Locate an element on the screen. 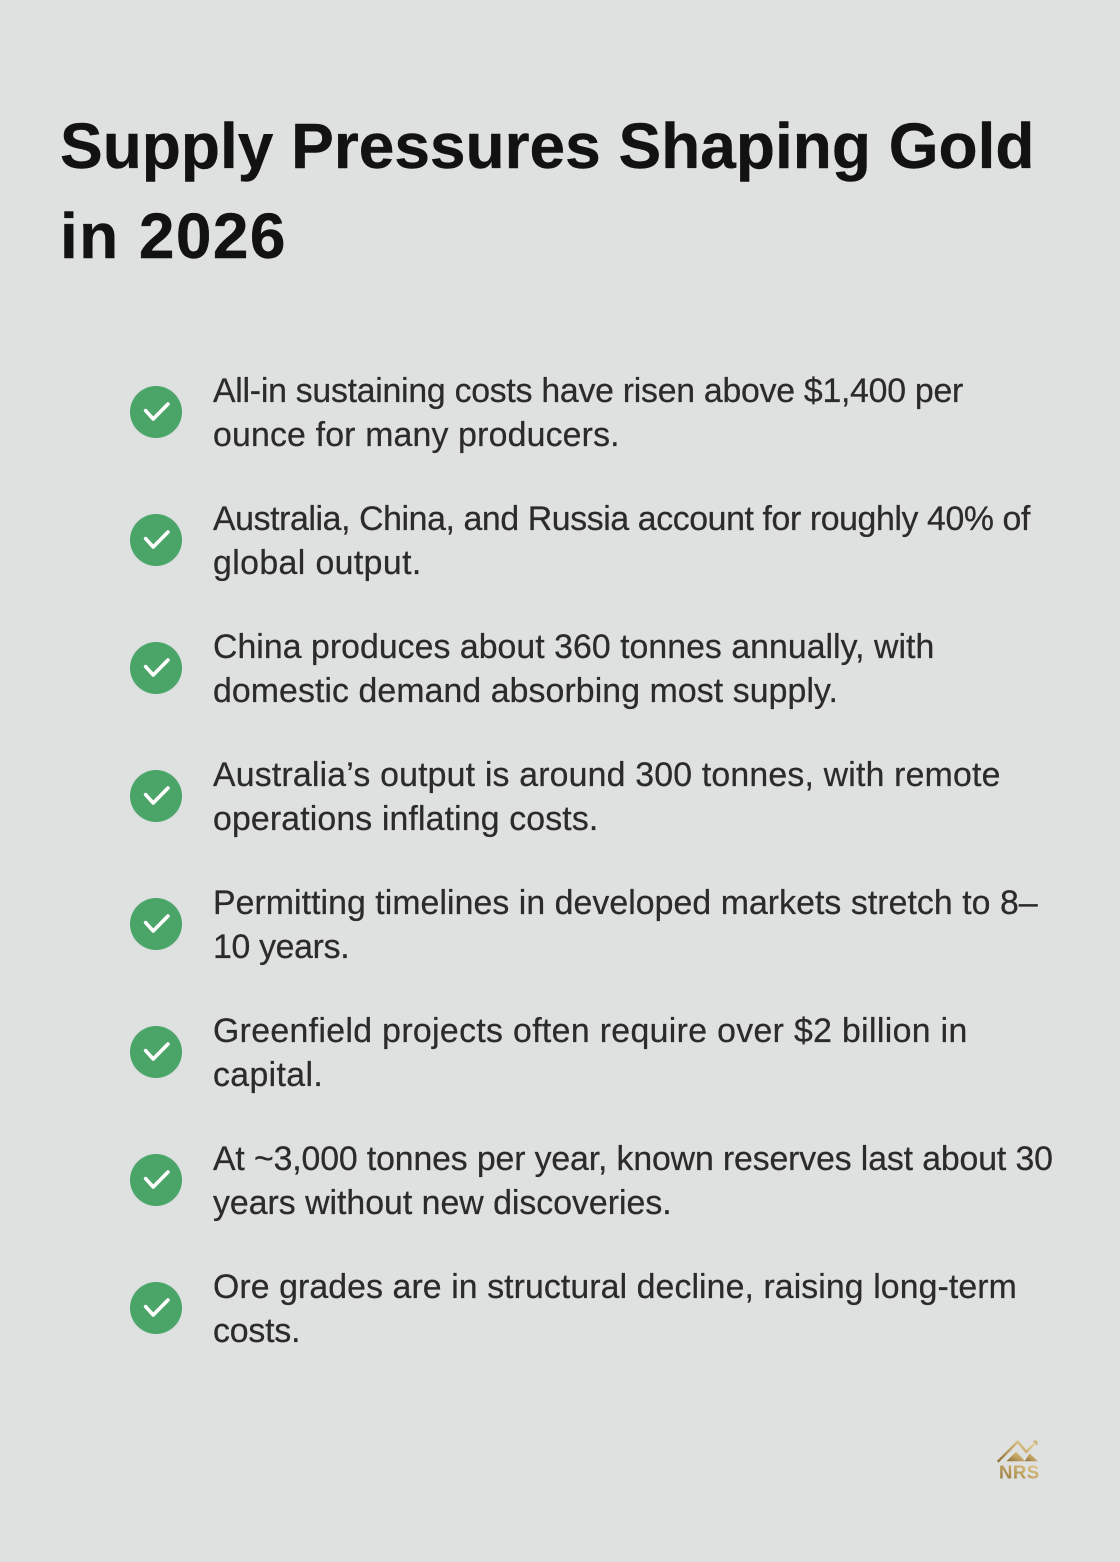  svg-text: NRS is located at coordinates (1019, 1471).